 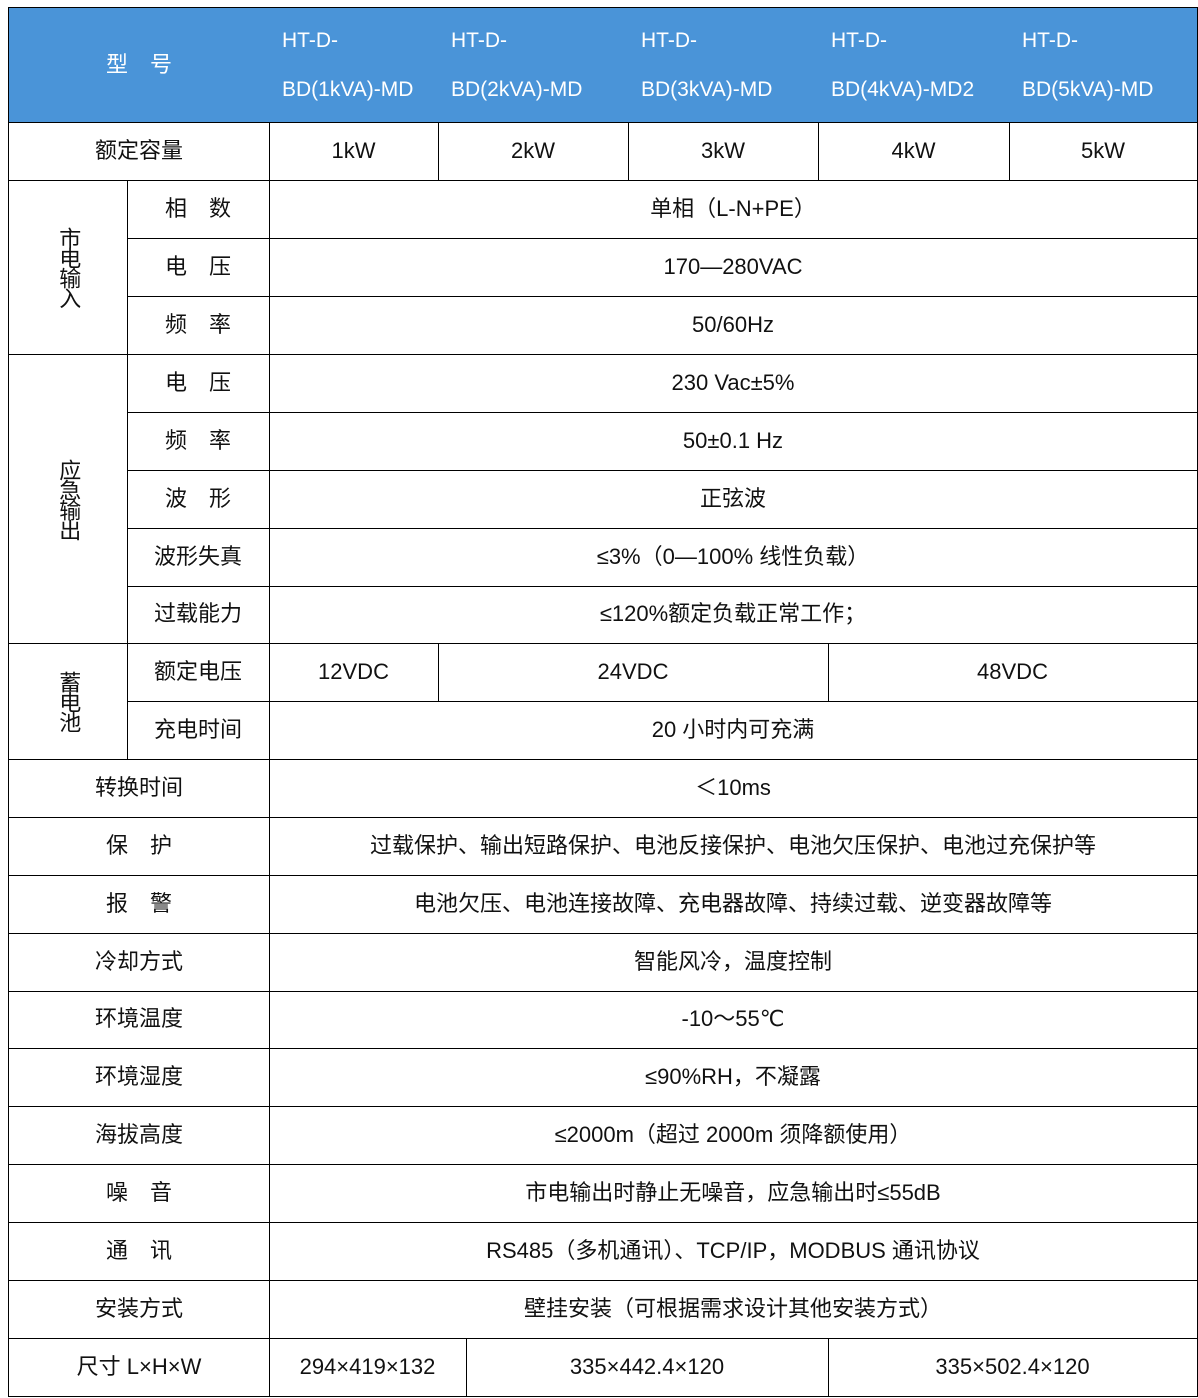 I want to click on battery-voltage-text: 48VDC, so click(x=1012, y=671).